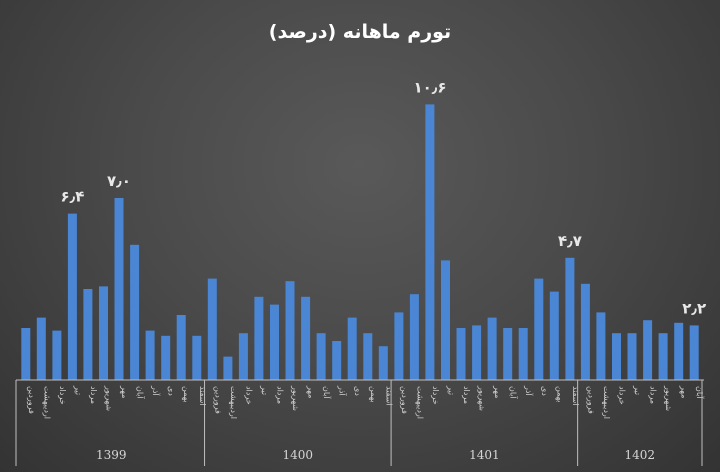 The image size is (720, 472). What do you see at coordinates (360, 32) in the screenshot?
I see `chart-title: تورم ماهانه (درصد)` at bounding box center [360, 32].